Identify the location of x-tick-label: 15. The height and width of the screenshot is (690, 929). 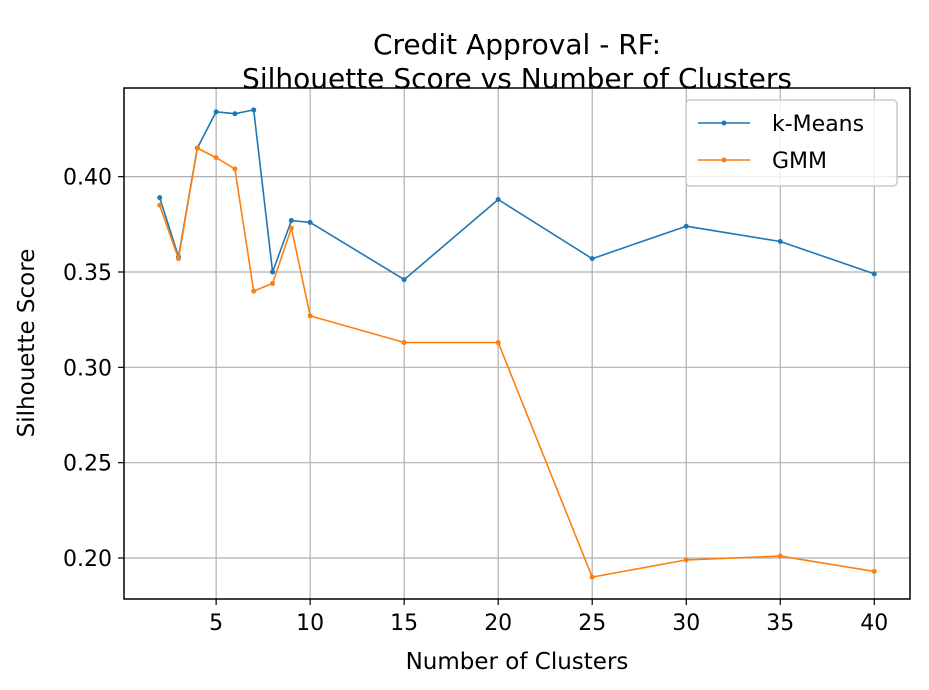
(404, 623).